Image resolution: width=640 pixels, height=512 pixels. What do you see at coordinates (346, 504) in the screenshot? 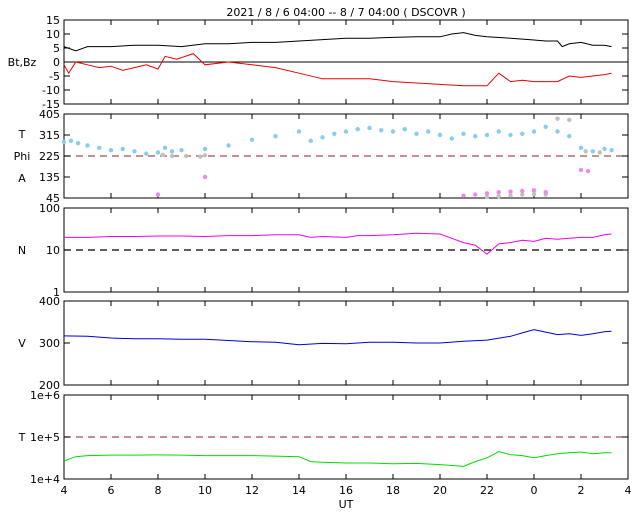
I see `x-axis-label: UT` at bounding box center [346, 504].